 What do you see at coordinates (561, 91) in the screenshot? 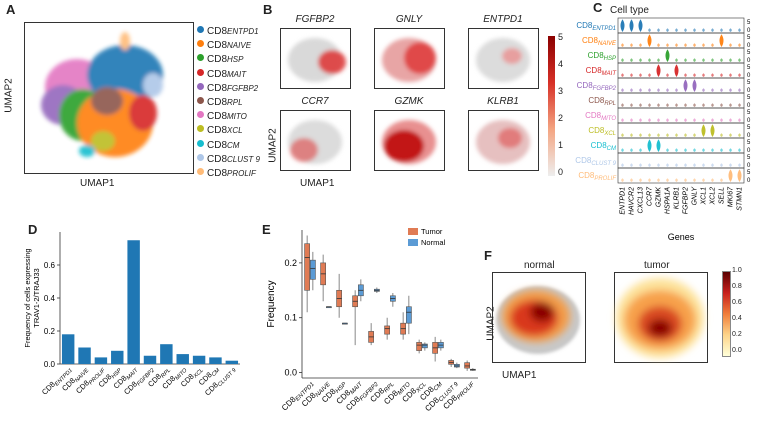
I see `colorbar-tick-label: 3` at bounding box center [561, 91].